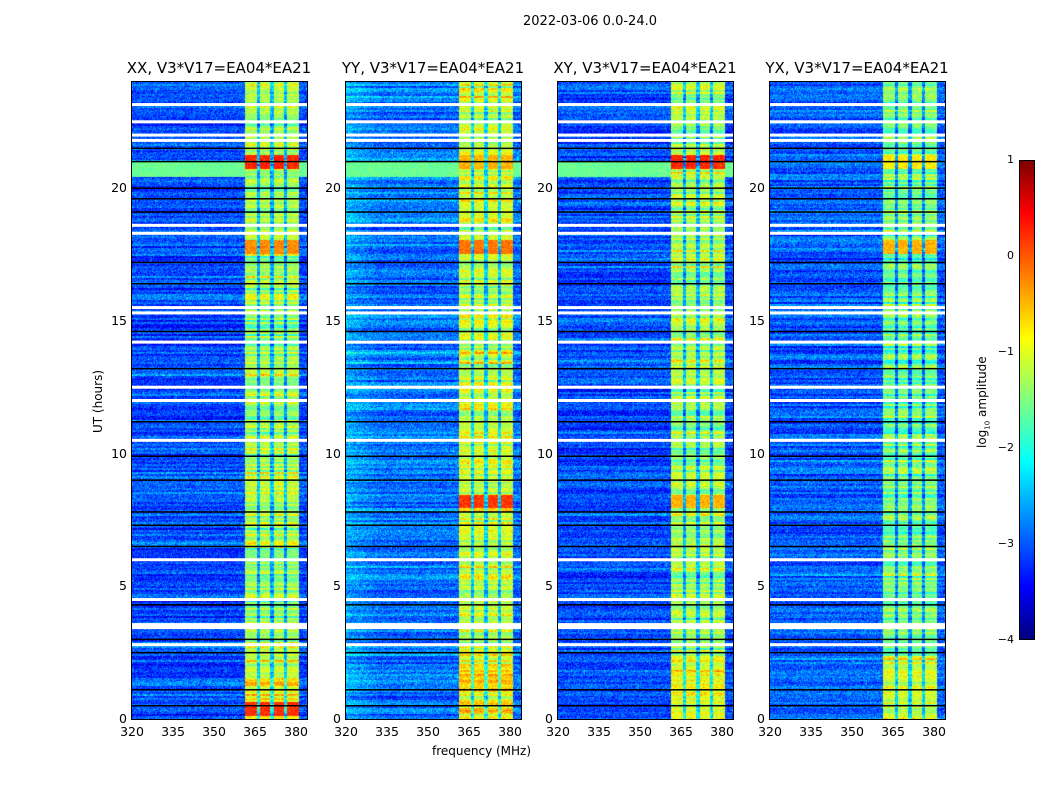 This screenshot has height=800, width=1050. Describe the element at coordinates (1010, 255) in the screenshot. I see `colorbar-tick-label: 0` at that location.